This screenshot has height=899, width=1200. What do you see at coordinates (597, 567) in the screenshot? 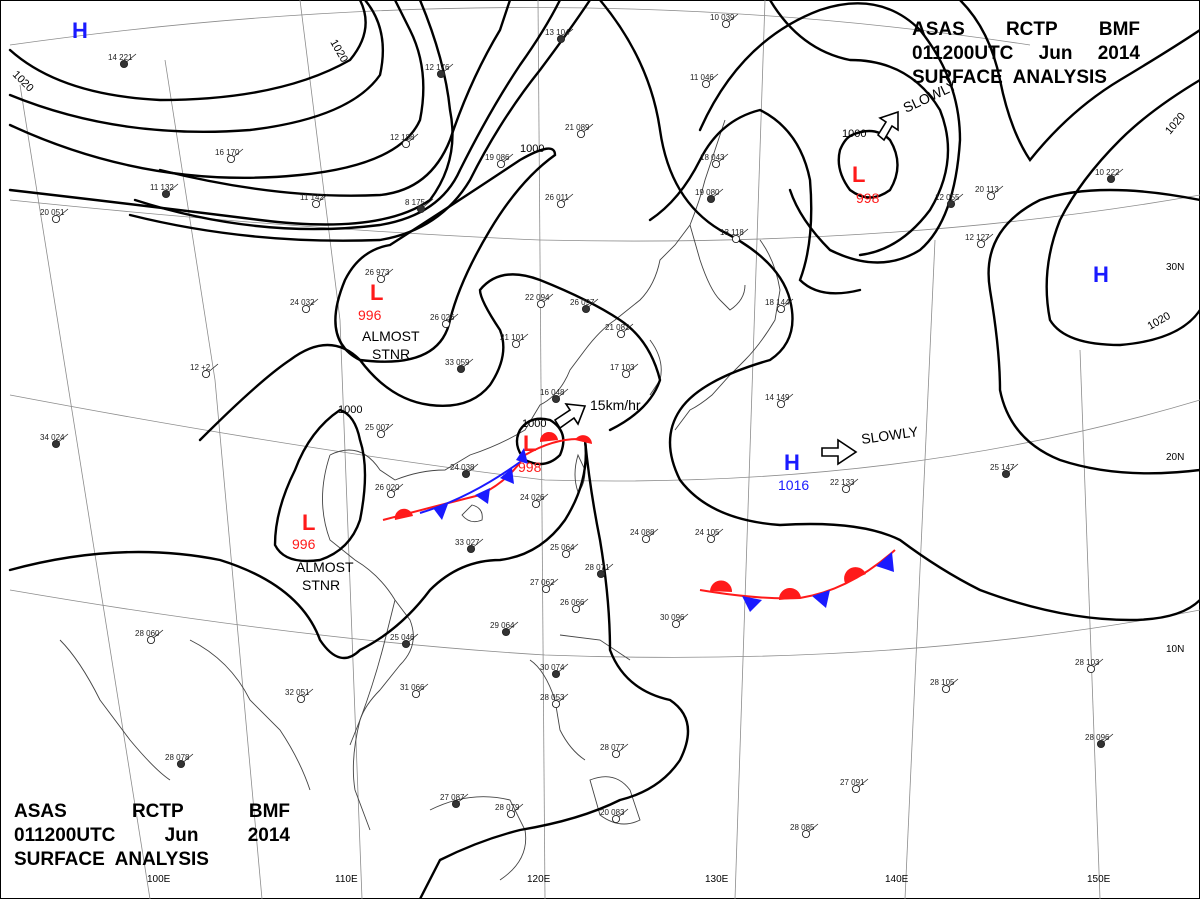
I see `station-values: 28 071` at bounding box center [597, 567].